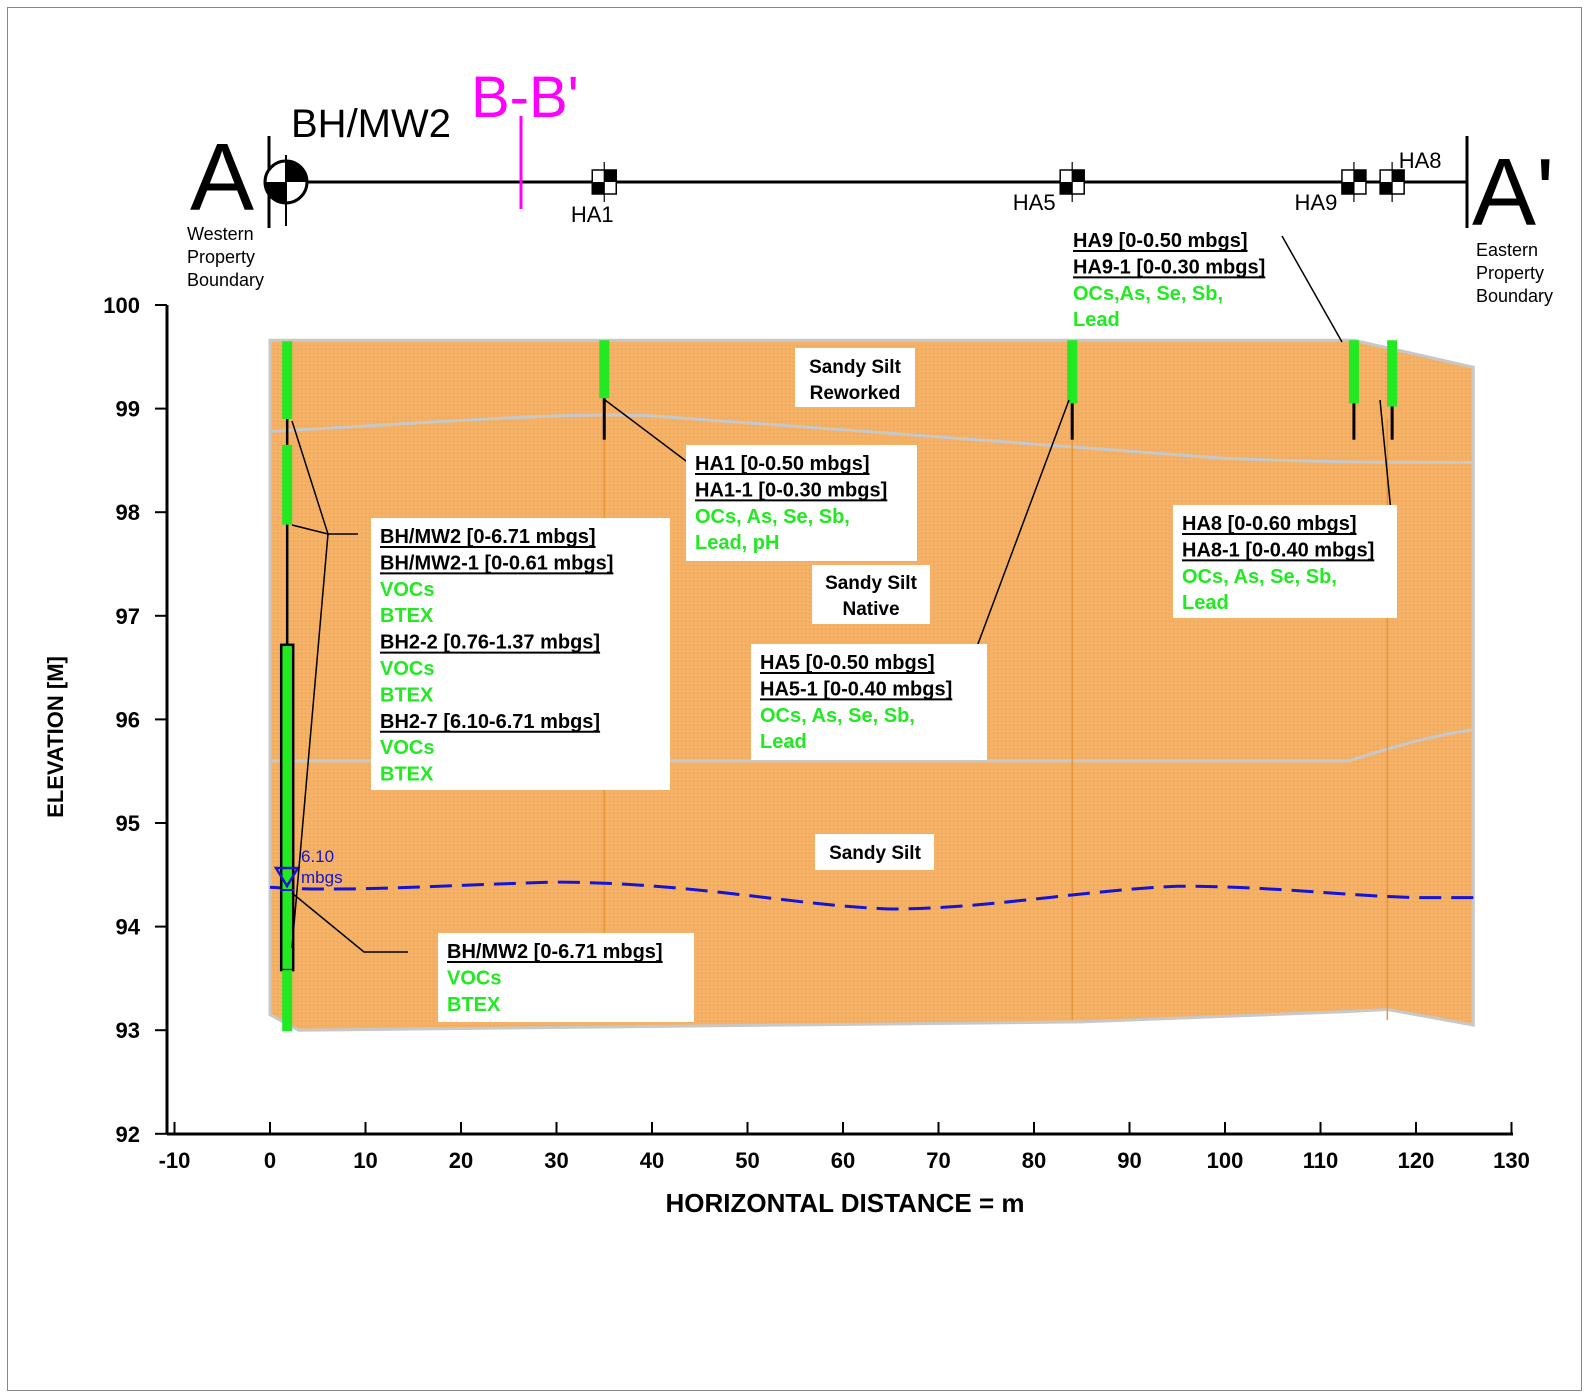 Image resolution: width=1591 pixels, height=1398 pixels. Describe the element at coordinates (847, 663) in the screenshot. I see `sample-id-text: HA5 [0-0.50 mbgs]` at that location.